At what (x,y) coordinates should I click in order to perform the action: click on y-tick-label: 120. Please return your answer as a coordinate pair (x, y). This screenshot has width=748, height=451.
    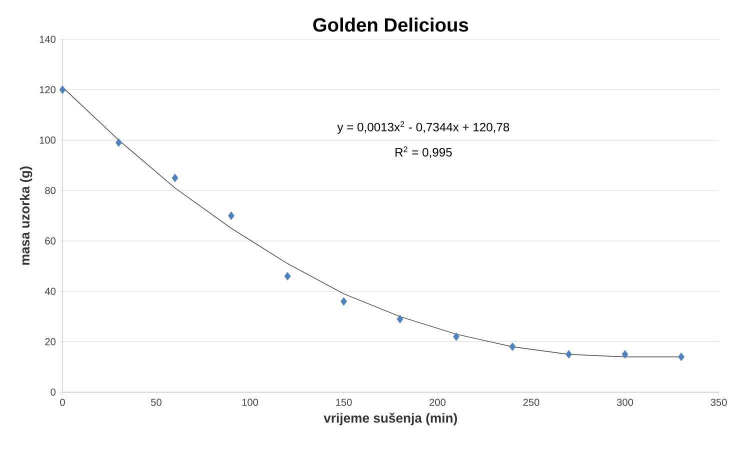
    Looking at the image, I should click on (48, 90).